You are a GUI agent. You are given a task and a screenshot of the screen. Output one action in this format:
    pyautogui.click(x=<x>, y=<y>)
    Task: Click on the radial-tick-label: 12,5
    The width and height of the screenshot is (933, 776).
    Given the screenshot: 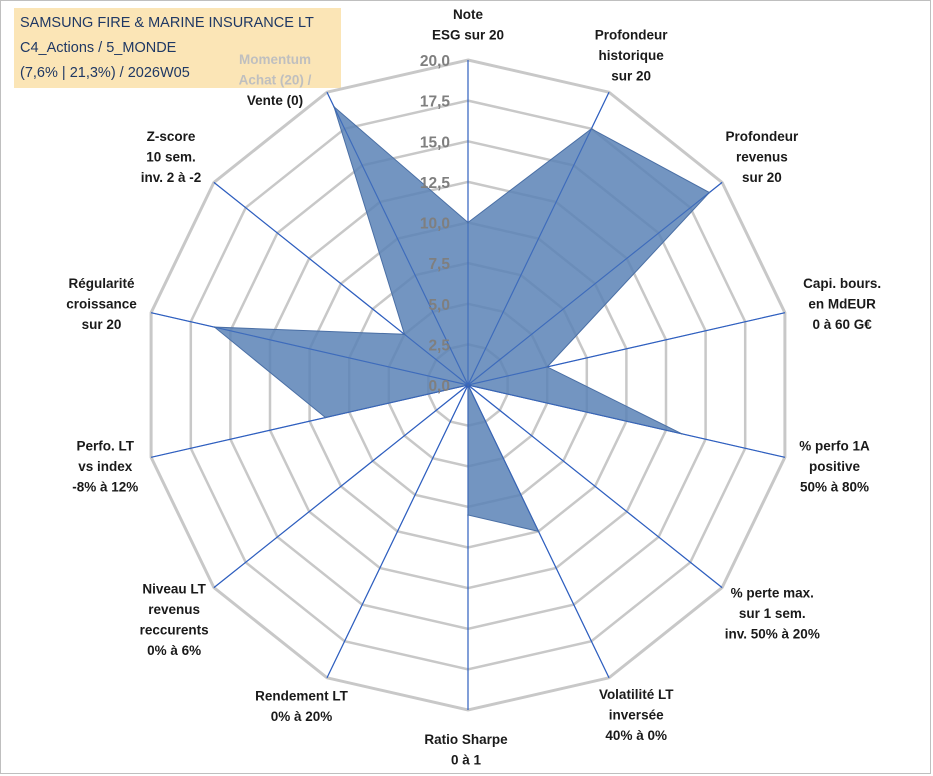 What is the action you would take?
    pyautogui.click(x=435, y=183)
    